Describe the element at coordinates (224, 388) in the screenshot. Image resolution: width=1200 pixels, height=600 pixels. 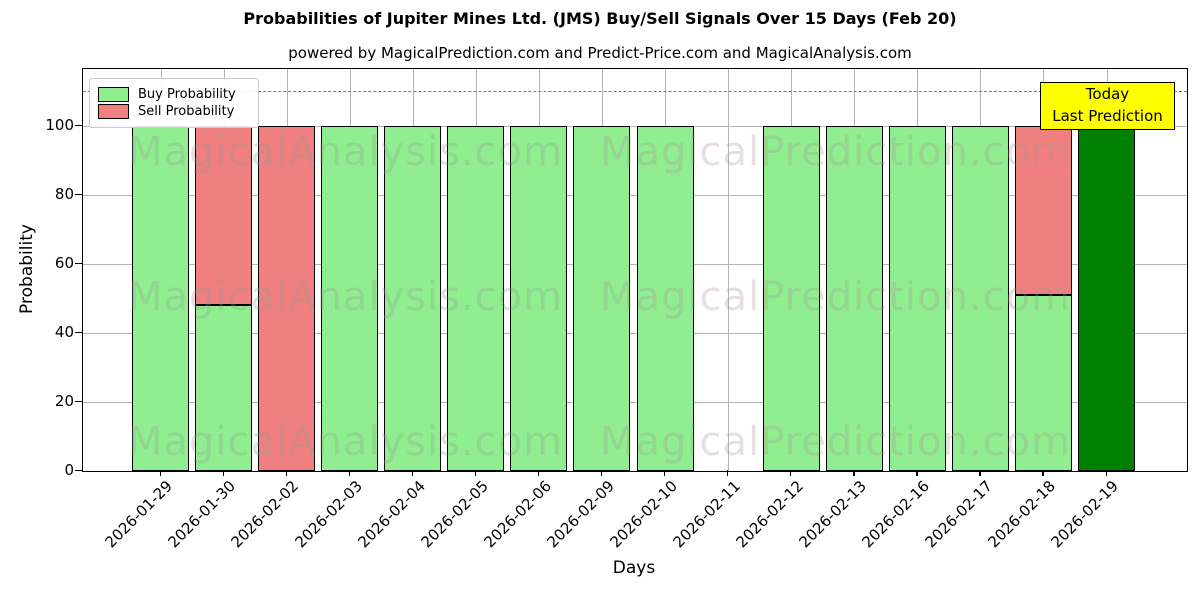
I see `bar-2026-01-30-buy` at that location.